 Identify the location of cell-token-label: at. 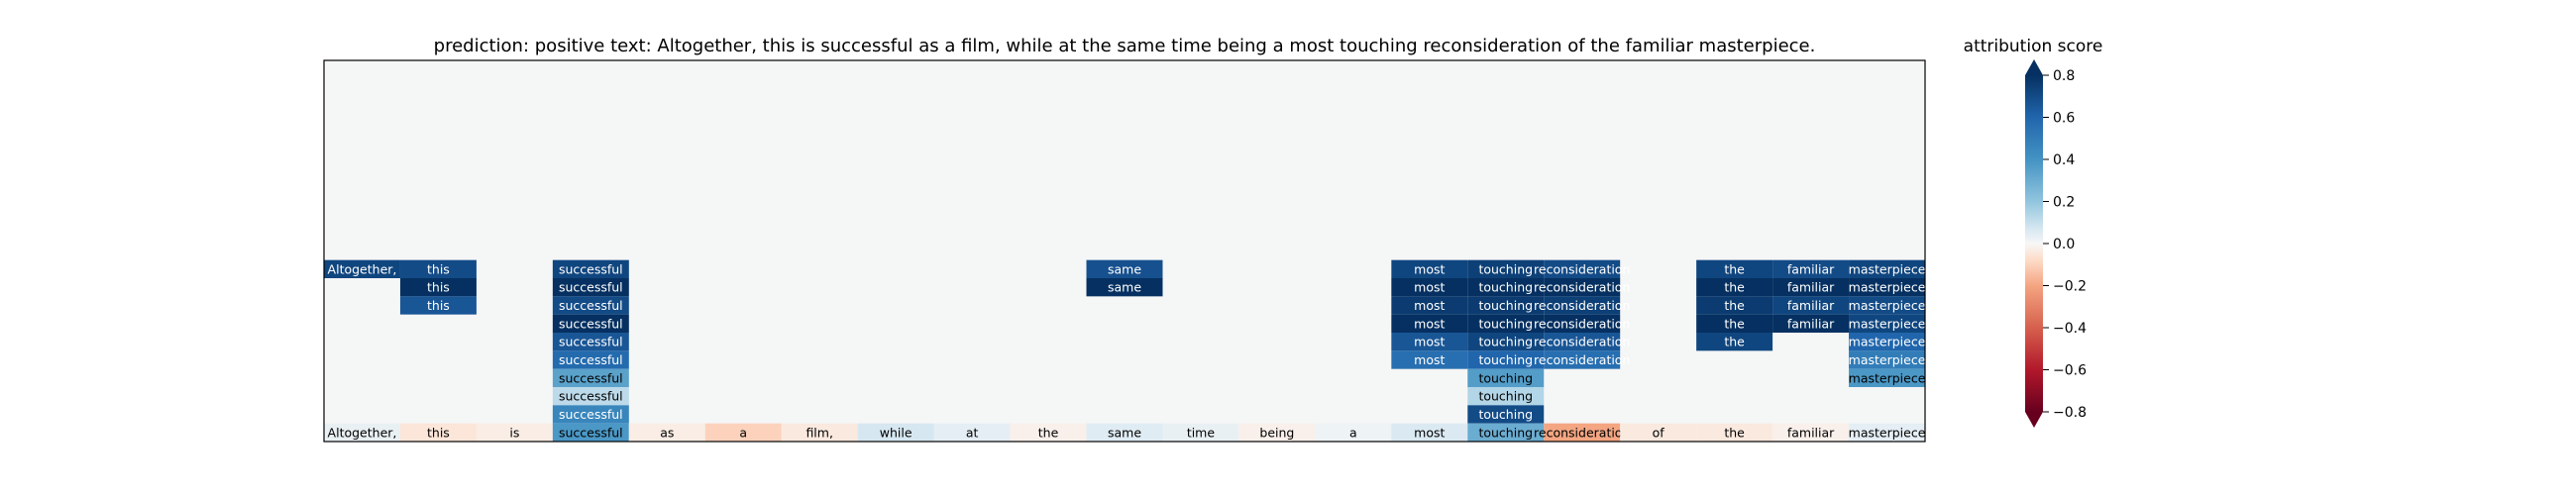
(973, 432).